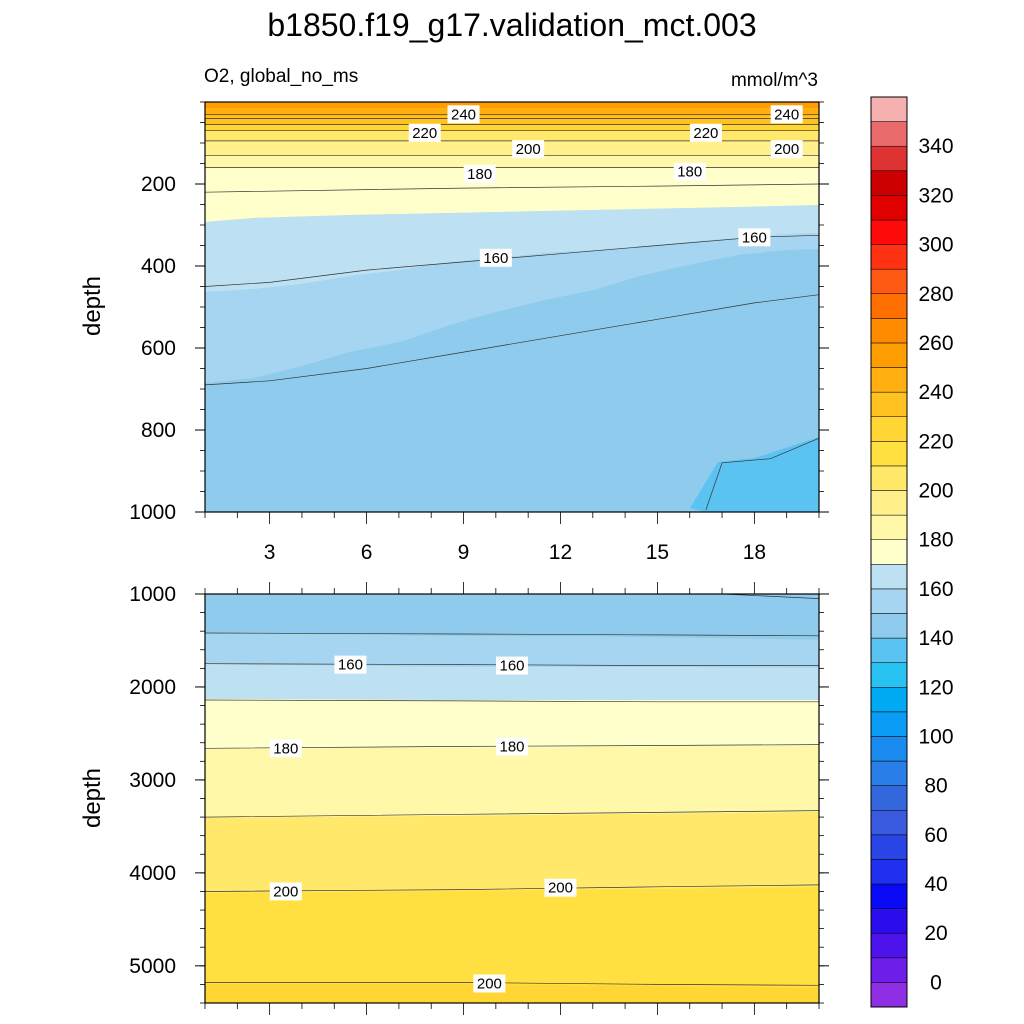 This screenshot has height=1024, width=1024. What do you see at coordinates (657, 552) in the screenshot?
I see `x-tick-label: 15` at bounding box center [657, 552].